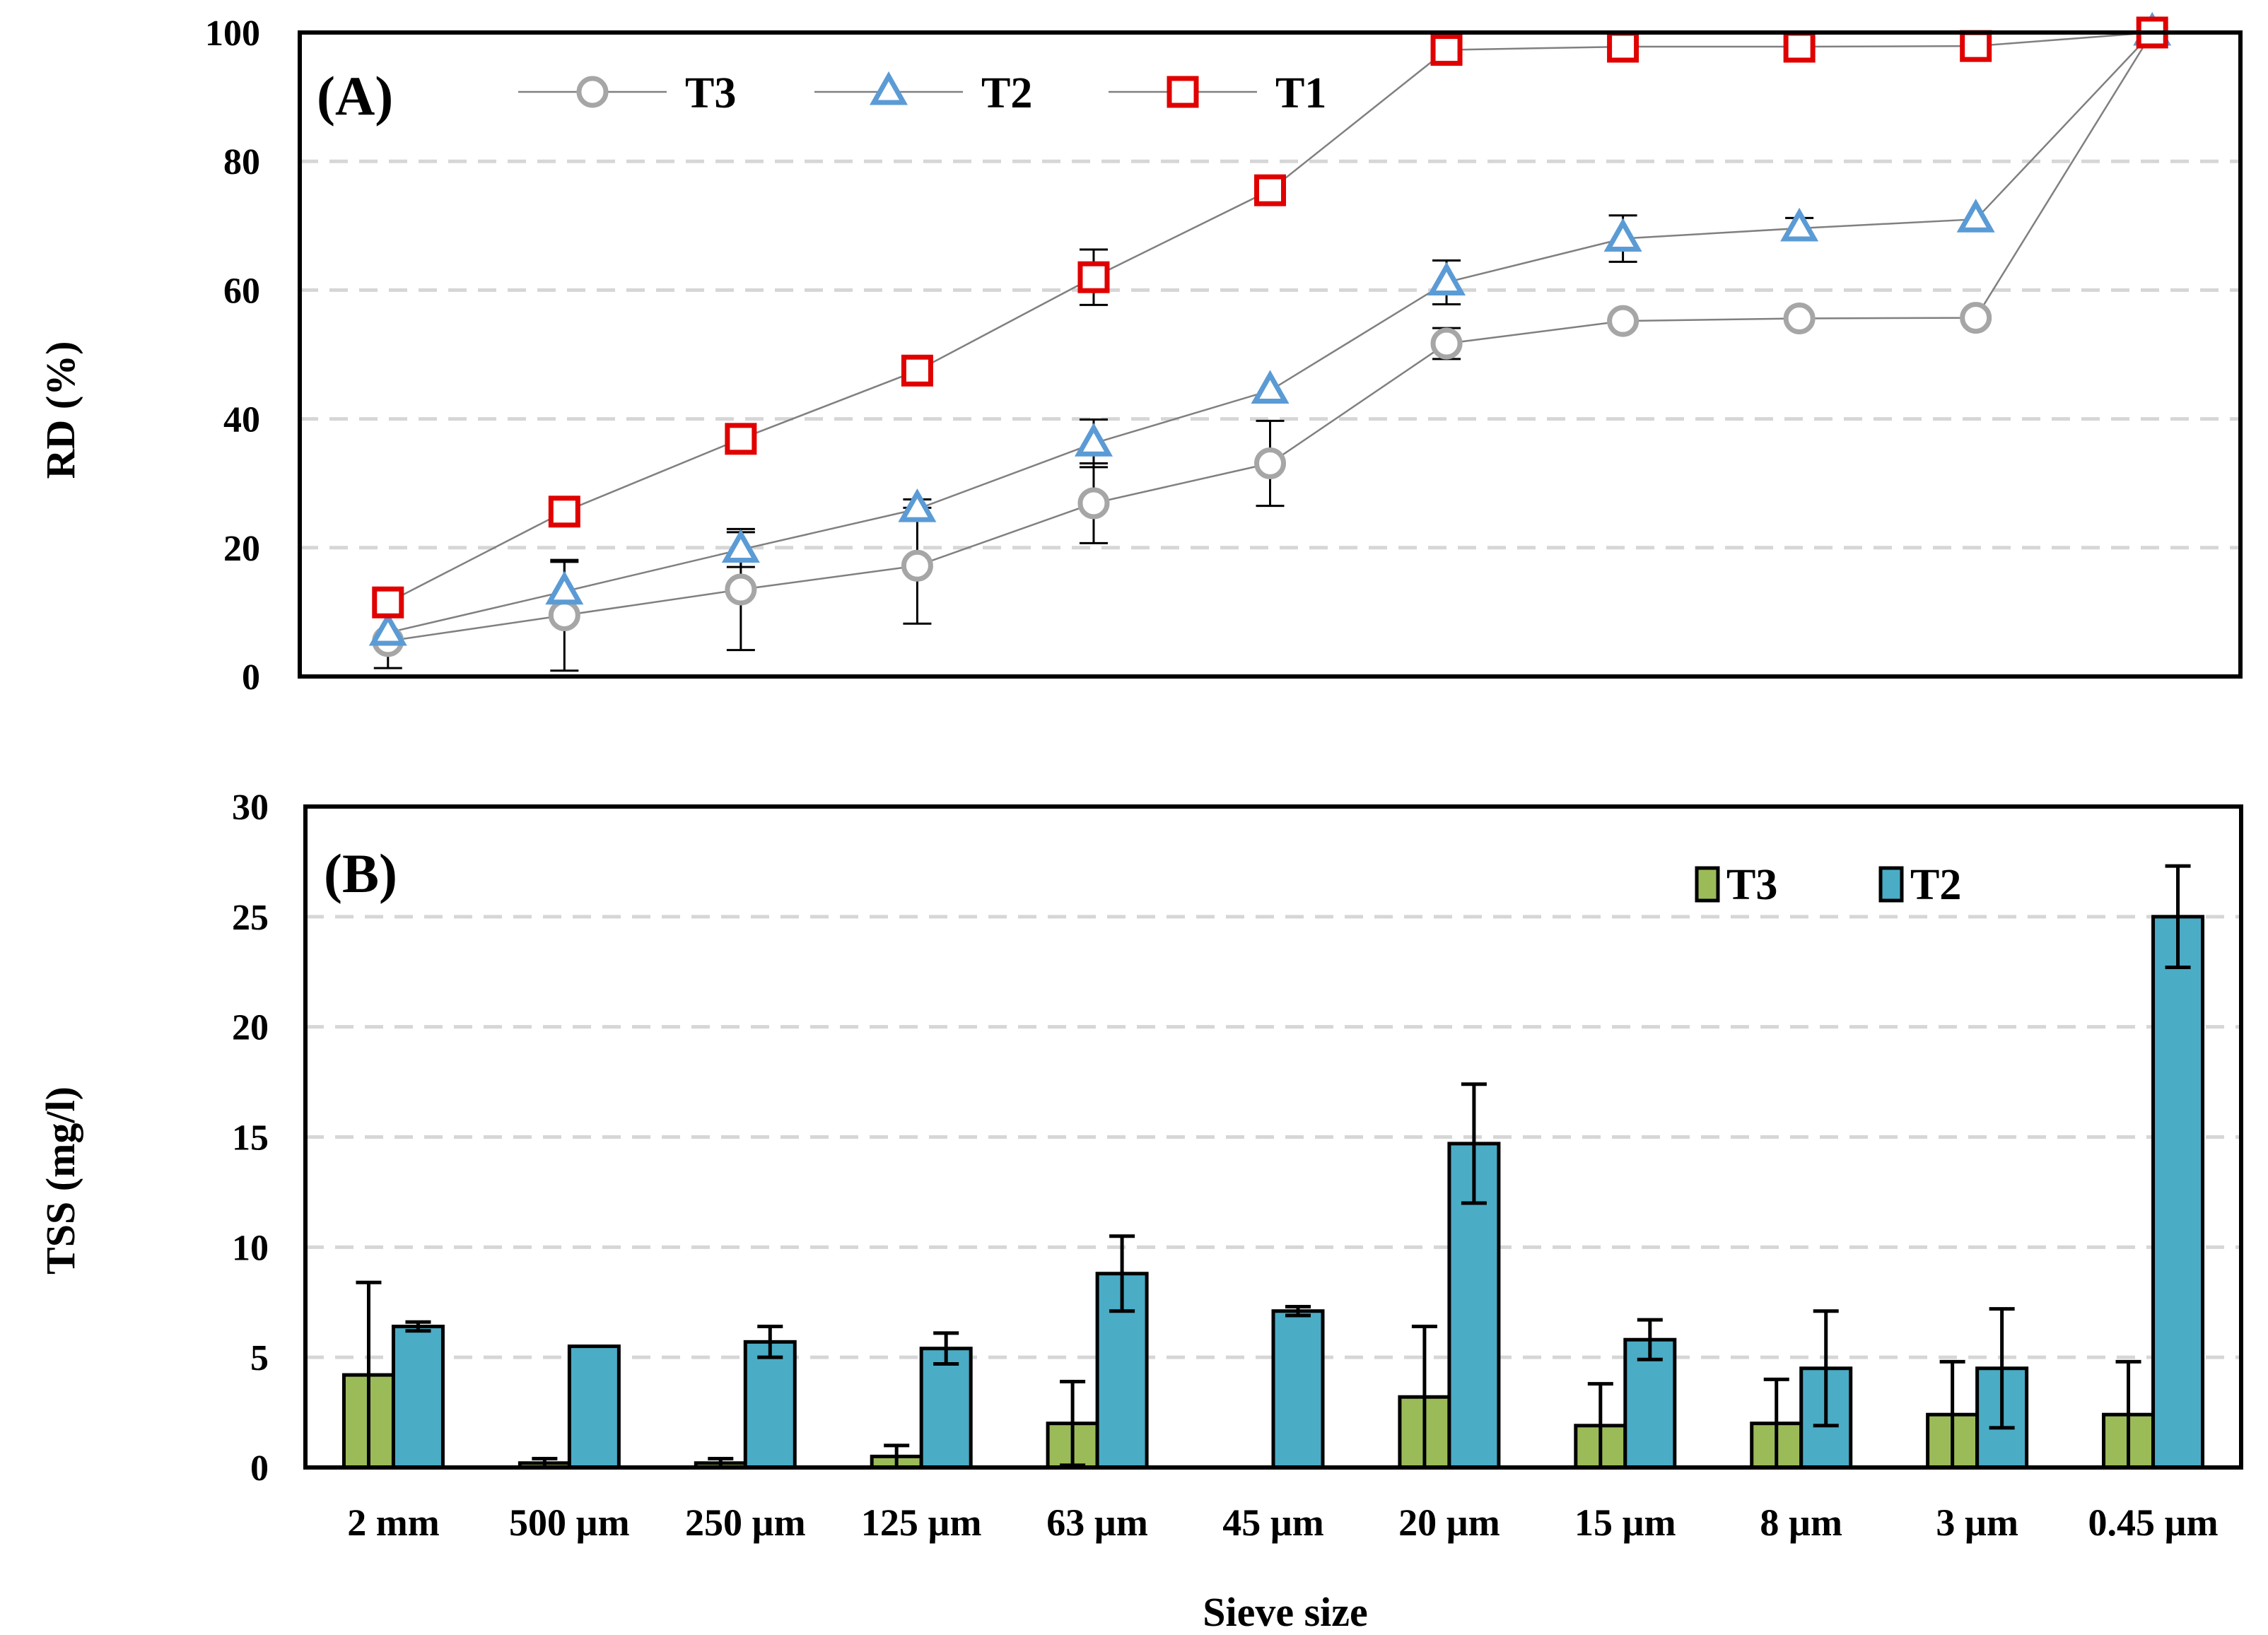 The width and height of the screenshot is (2268, 1635). I want to click on bar-t2-125-um, so click(946, 1408).